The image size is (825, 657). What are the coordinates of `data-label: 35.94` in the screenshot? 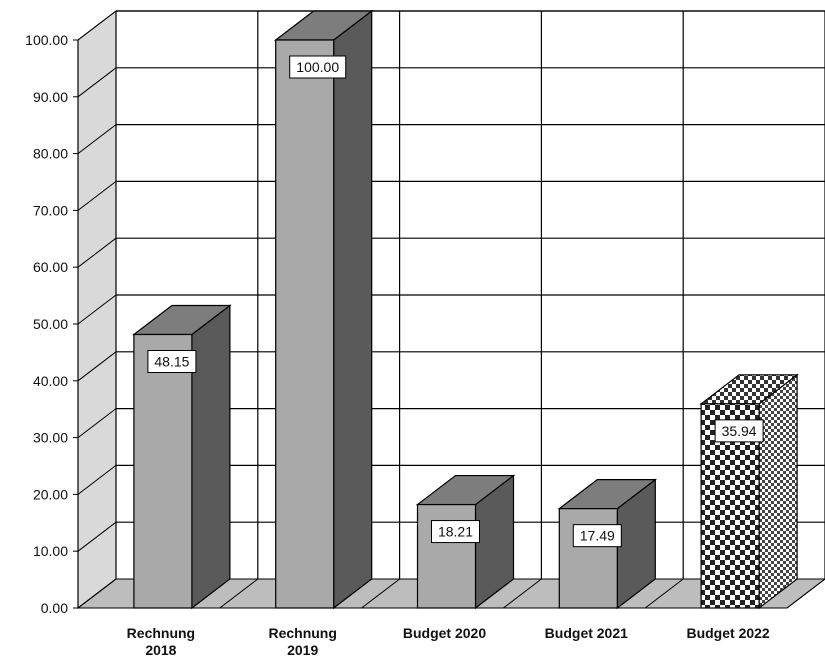 It's located at (739, 431).